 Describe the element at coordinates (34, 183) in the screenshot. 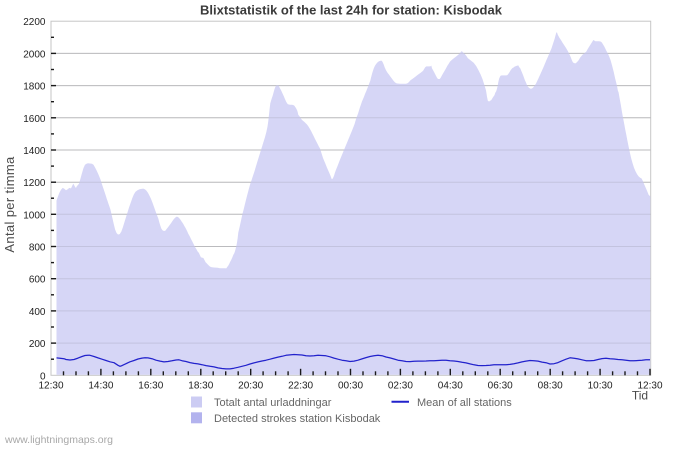

I see `svg-text: 1200` at that location.